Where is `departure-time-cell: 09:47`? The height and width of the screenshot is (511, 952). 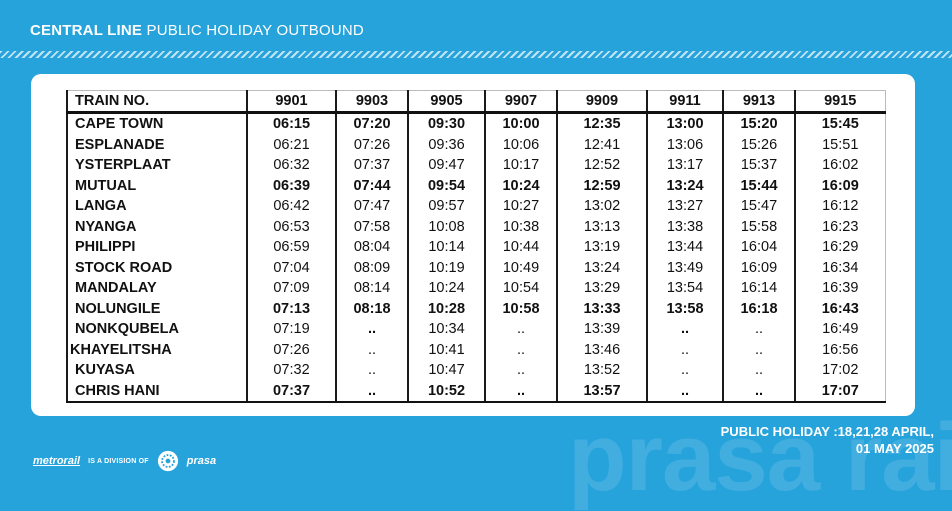 departure-time-cell: 09:47 is located at coordinates (446, 165).